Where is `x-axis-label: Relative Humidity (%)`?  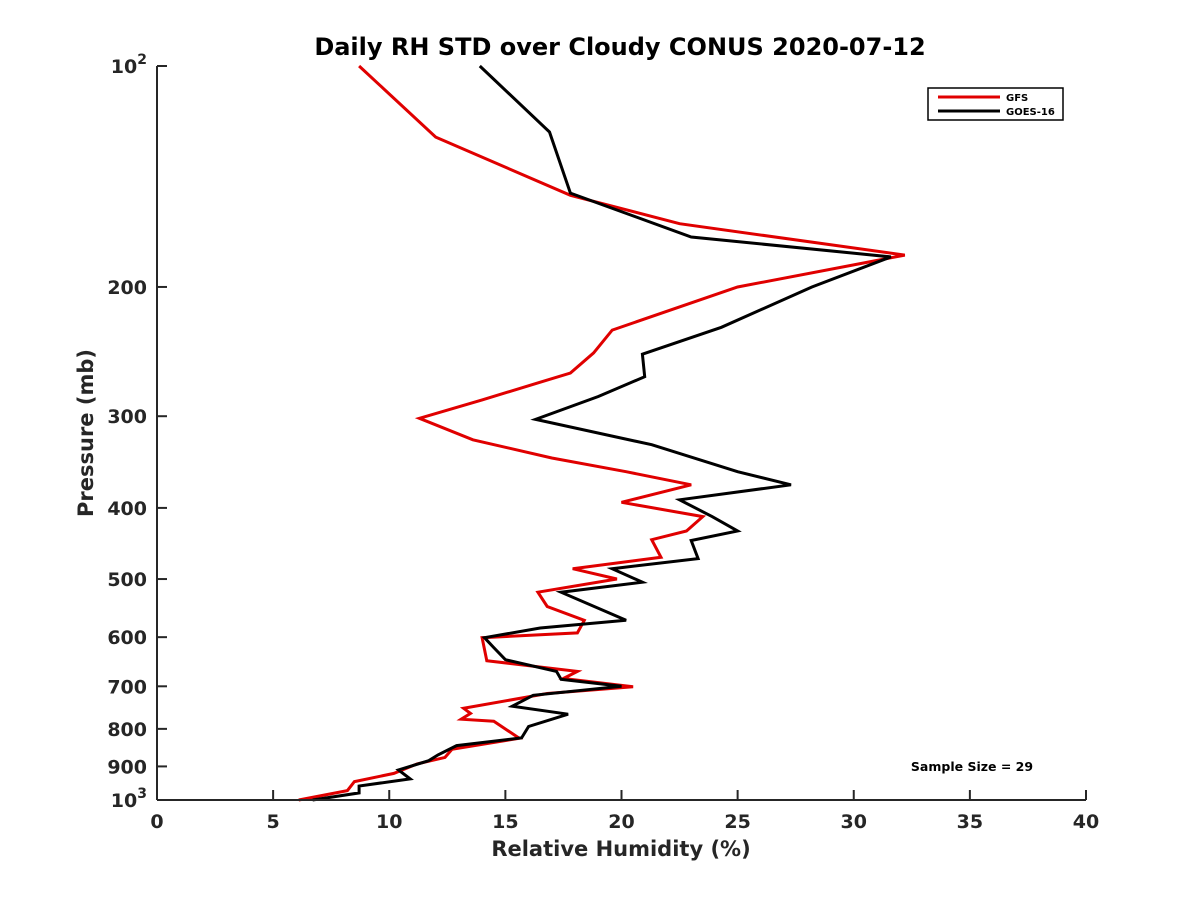
x-axis-label: Relative Humidity (%) is located at coordinates (620, 849).